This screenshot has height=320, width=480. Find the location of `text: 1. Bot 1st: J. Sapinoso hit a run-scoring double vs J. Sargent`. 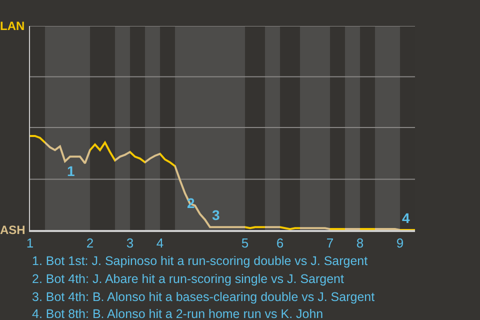

text: 1. Bot 1st: J. Sapinoso hit a run-scoring double vs J. Sargent is located at coordinates (200, 261).